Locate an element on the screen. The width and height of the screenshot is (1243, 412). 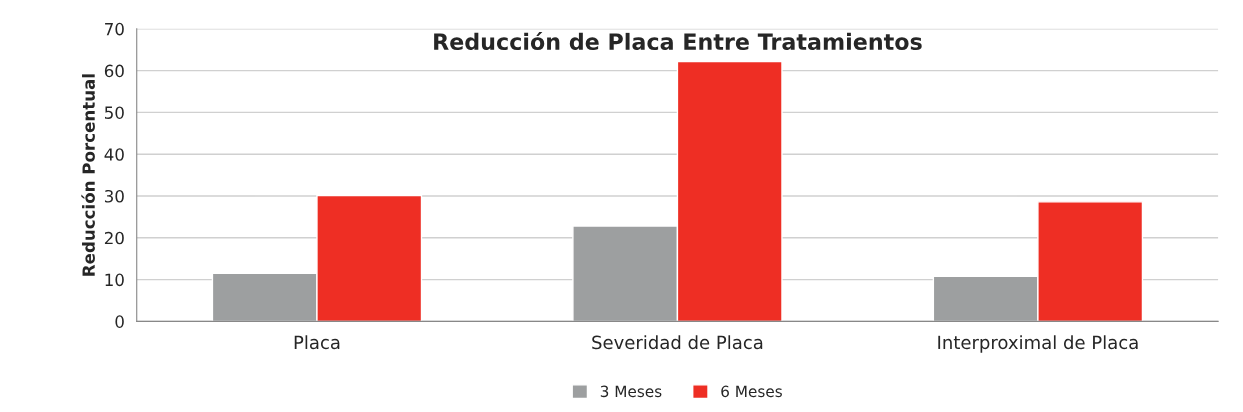
x-tick-label: Placa is located at coordinates (317, 342).